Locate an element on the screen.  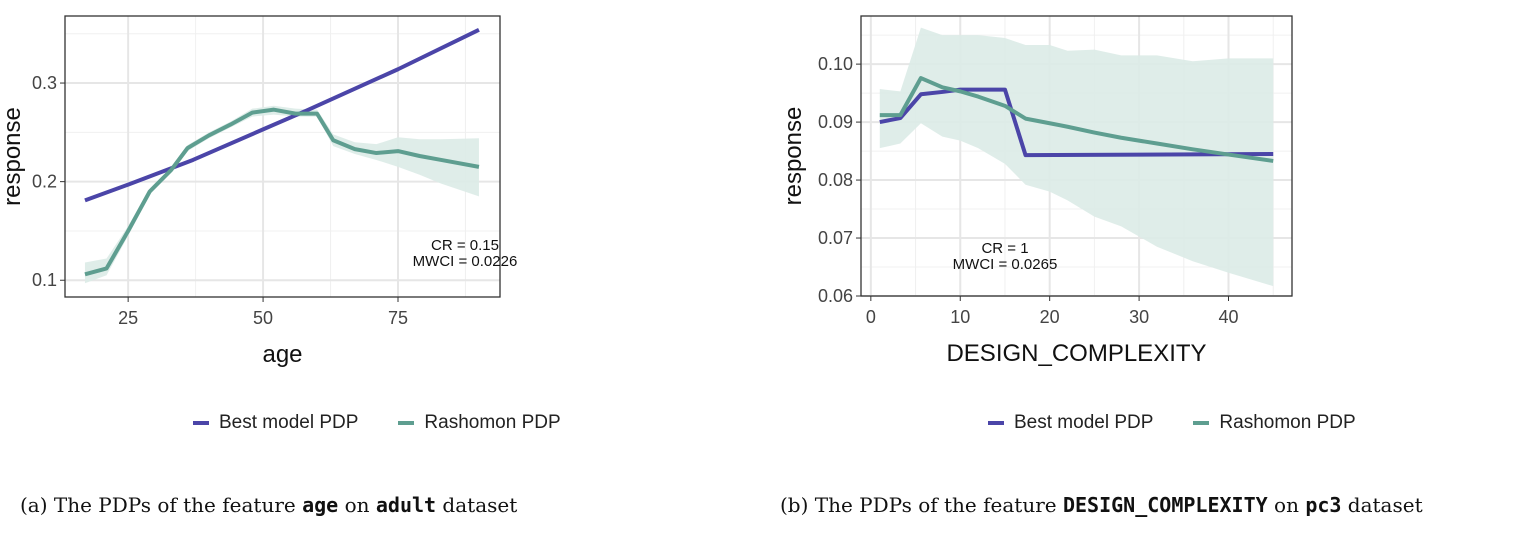
caption-dataset: pc3 is located at coordinates (1323, 505).